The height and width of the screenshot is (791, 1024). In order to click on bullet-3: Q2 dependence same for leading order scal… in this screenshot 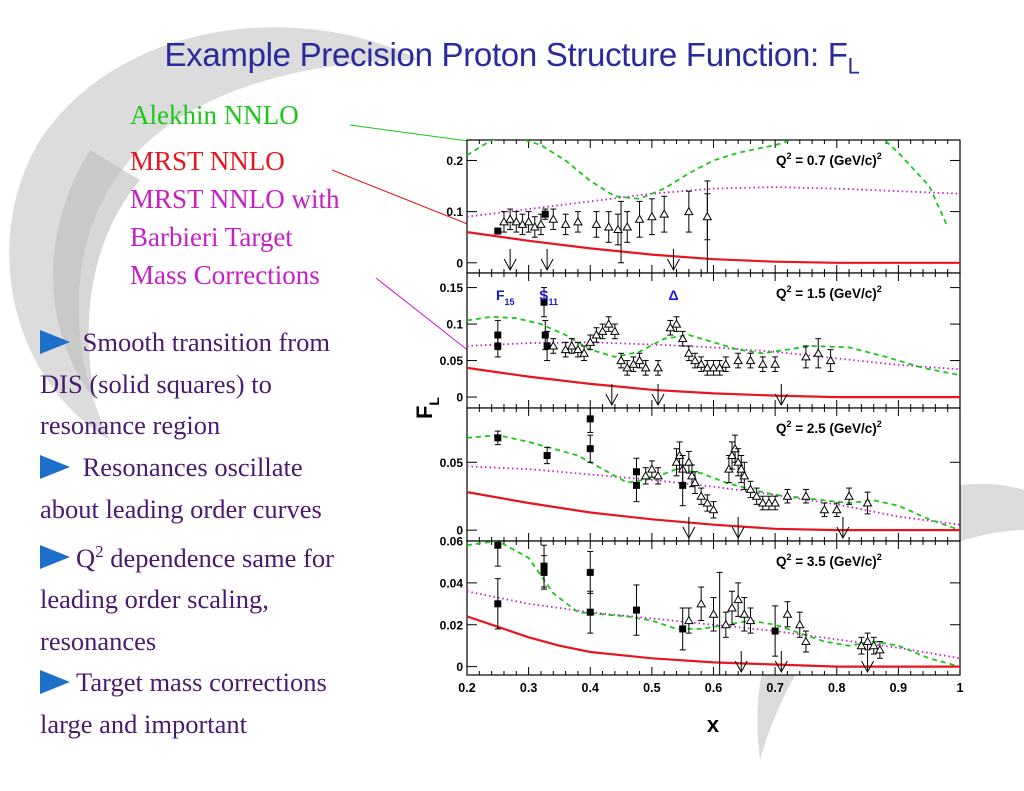, I will do `click(230, 597)`.